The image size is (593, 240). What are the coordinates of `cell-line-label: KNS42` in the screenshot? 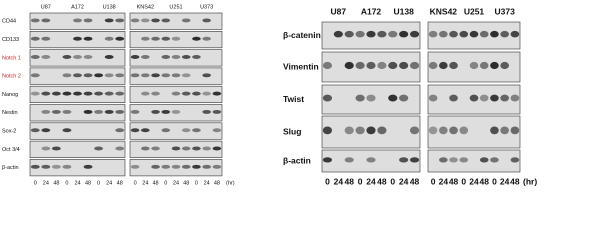 It's located at (444, 11).